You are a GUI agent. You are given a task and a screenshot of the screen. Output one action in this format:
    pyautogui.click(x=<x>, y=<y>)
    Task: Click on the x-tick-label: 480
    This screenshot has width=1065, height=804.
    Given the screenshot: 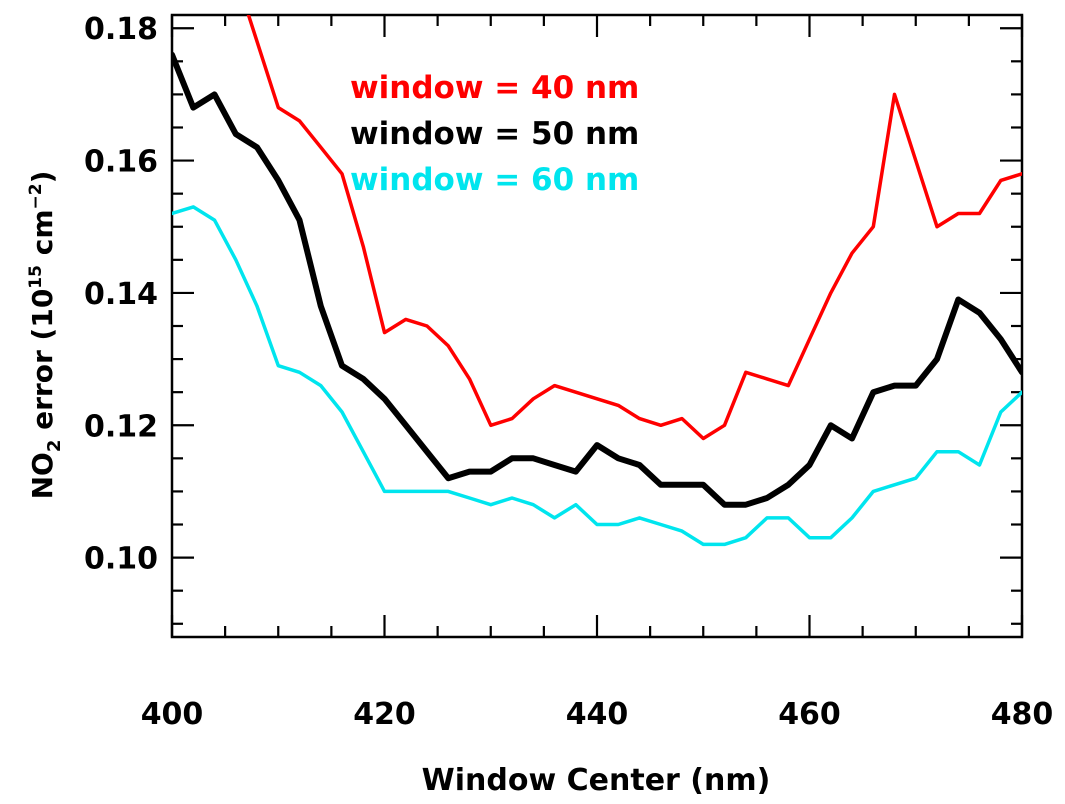 What is the action you would take?
    pyautogui.click(x=1022, y=714)
    